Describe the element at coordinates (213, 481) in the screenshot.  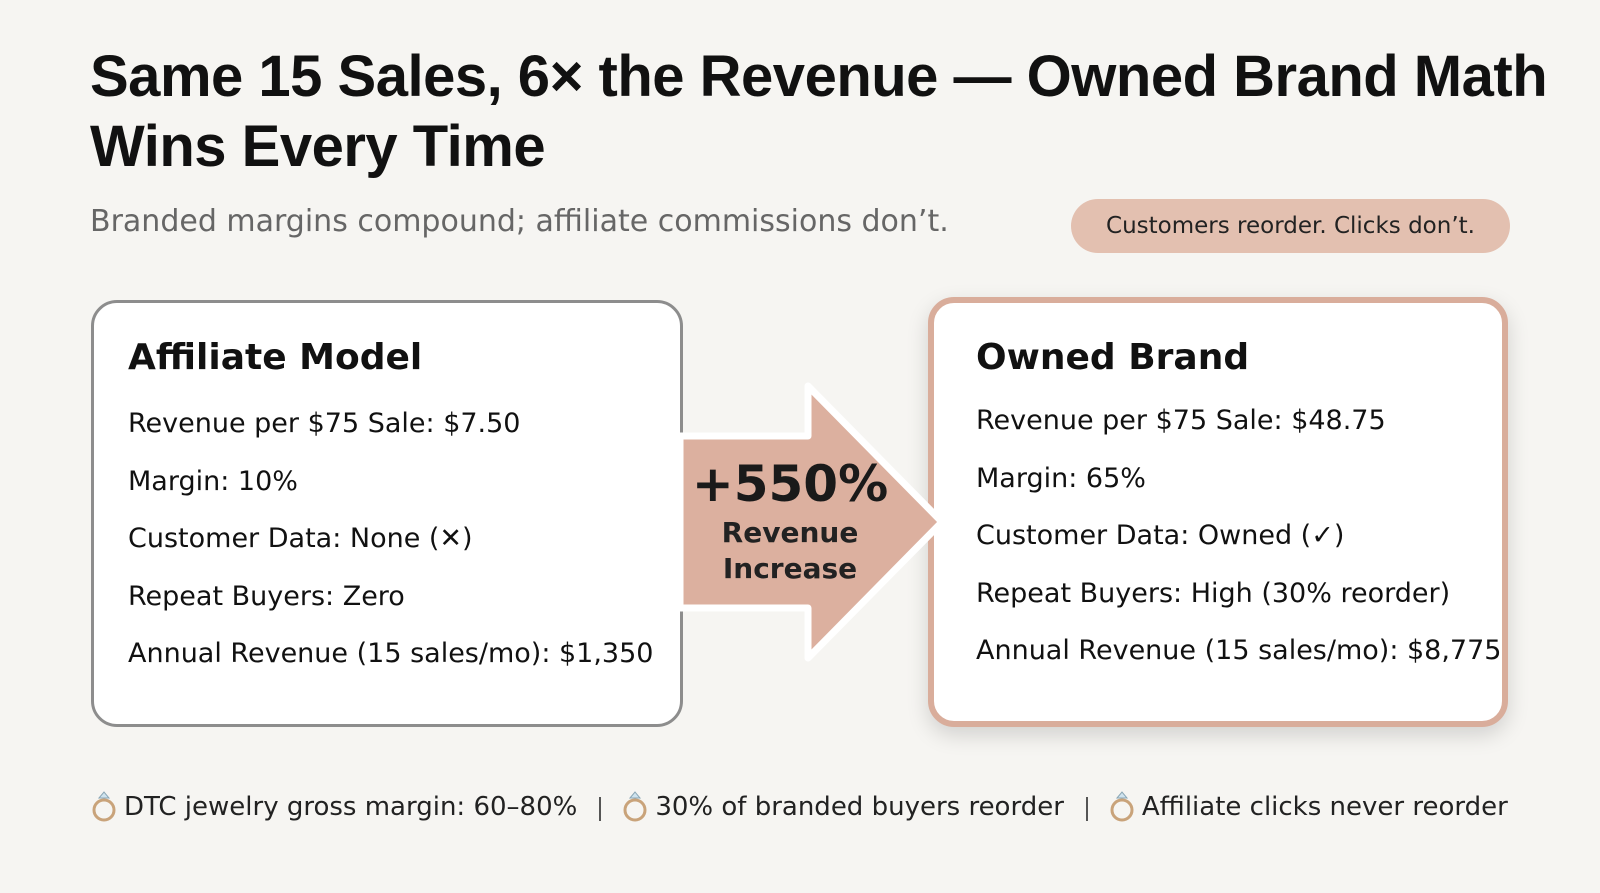
I see `card-item: Margin: 10%` at that location.